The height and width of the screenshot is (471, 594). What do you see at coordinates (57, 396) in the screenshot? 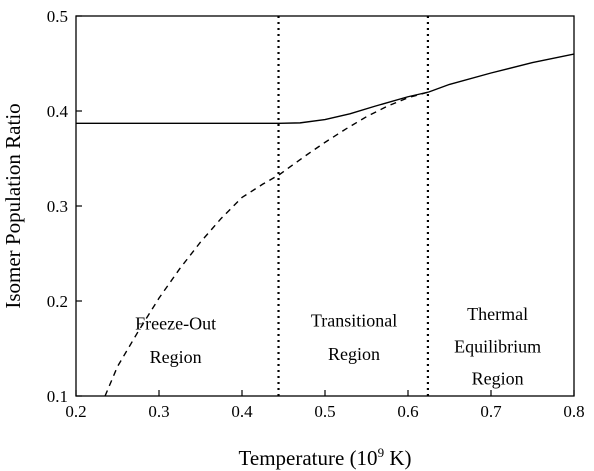
I see `y-tick-label: 0.1` at bounding box center [57, 396].